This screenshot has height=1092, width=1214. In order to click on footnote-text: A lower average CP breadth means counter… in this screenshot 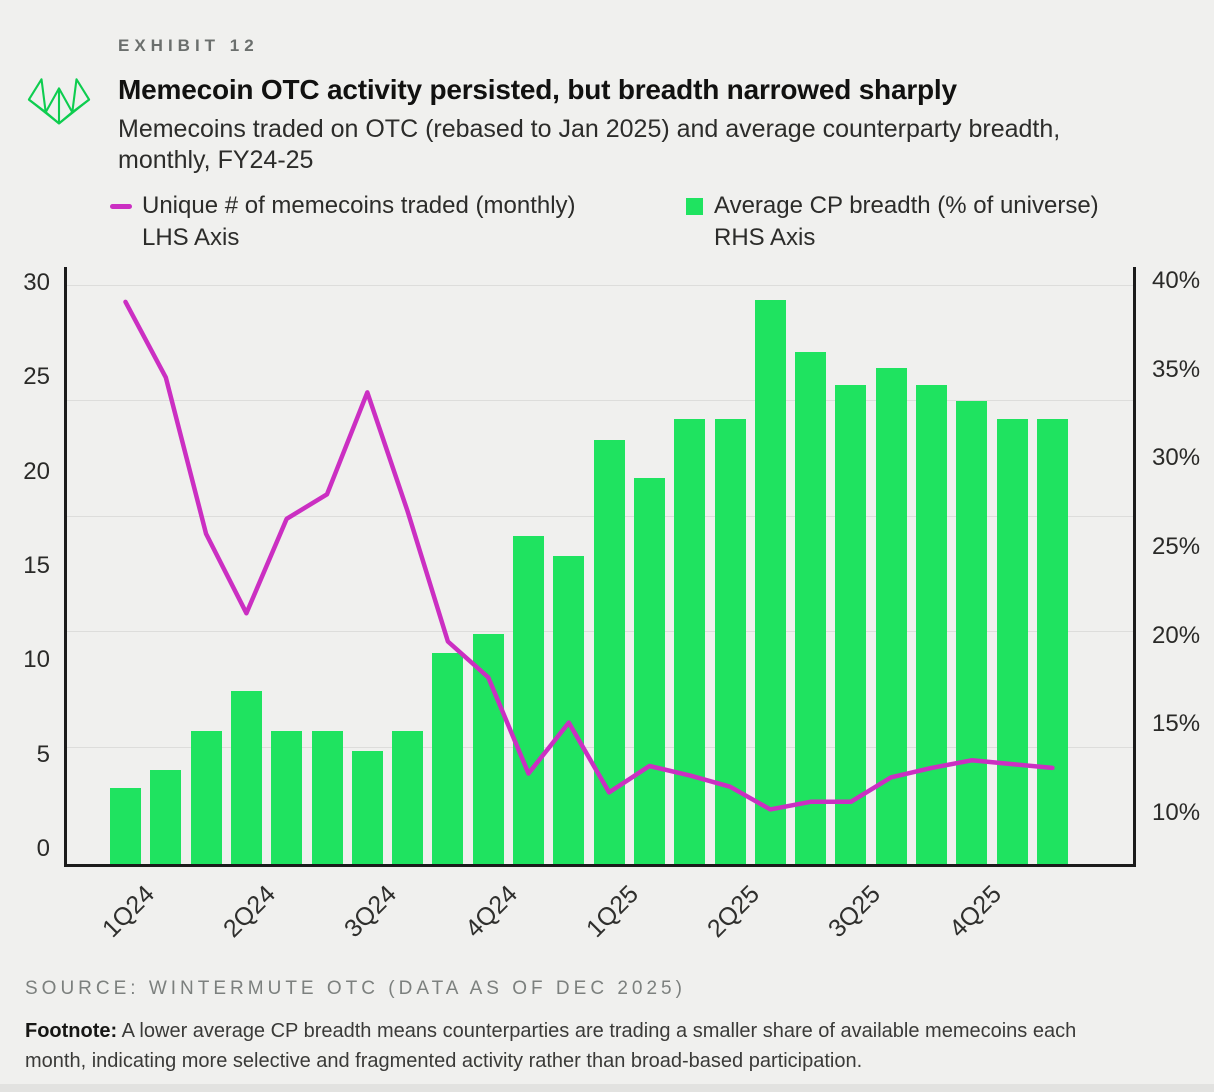, I will do `click(551, 1046)`.